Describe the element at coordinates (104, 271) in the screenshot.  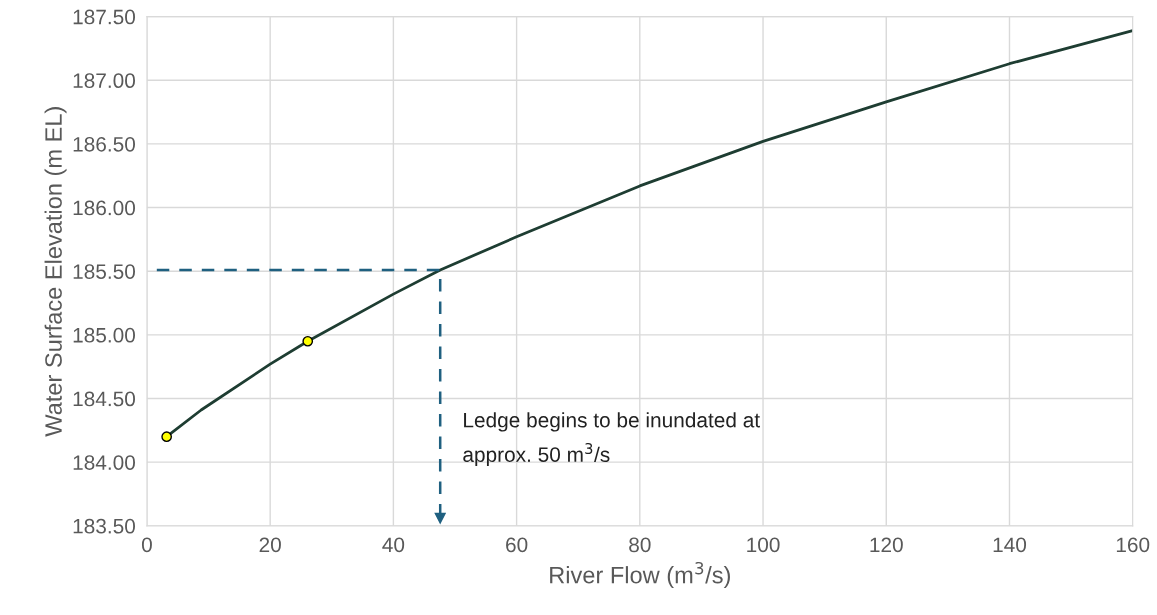
I see `y-tick-label: 185.50` at that location.